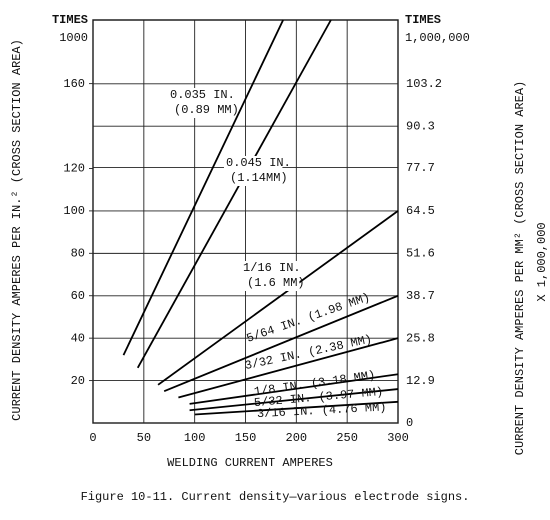 The width and height of the screenshot is (550, 520). Describe the element at coordinates (92, 438) in the screenshot. I see `x-tick-label: 0` at that location.